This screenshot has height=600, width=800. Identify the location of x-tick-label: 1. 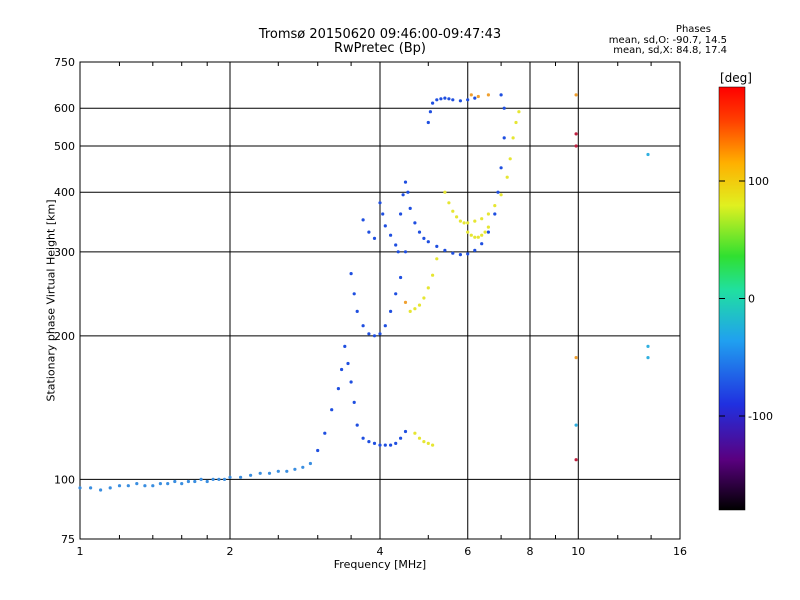
(80, 551).